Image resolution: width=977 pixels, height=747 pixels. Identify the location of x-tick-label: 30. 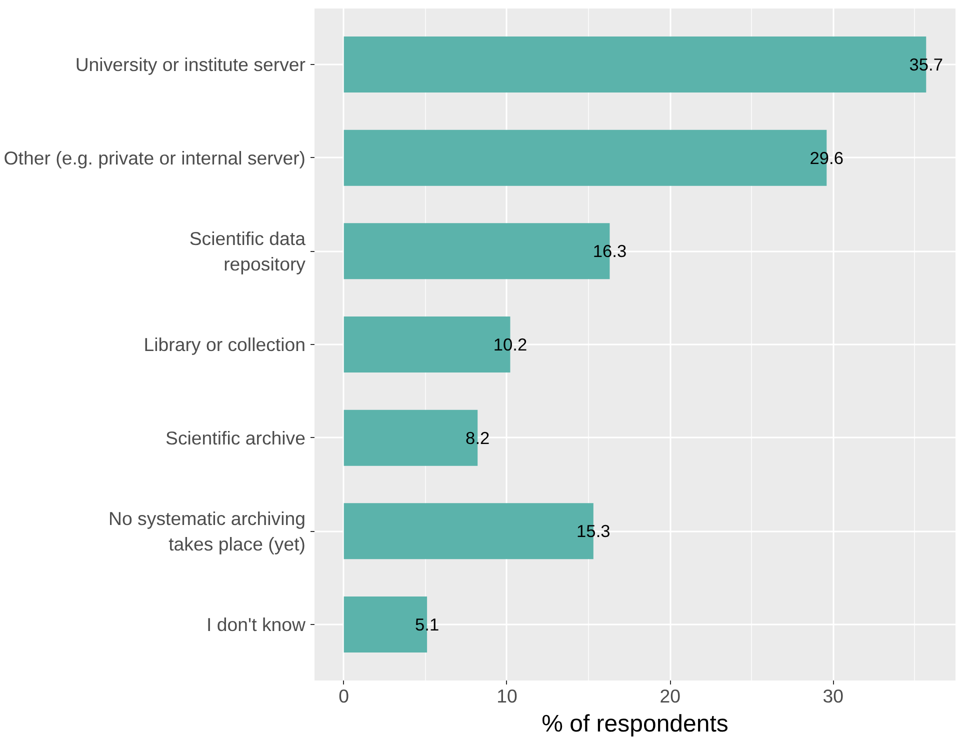
(833, 696).